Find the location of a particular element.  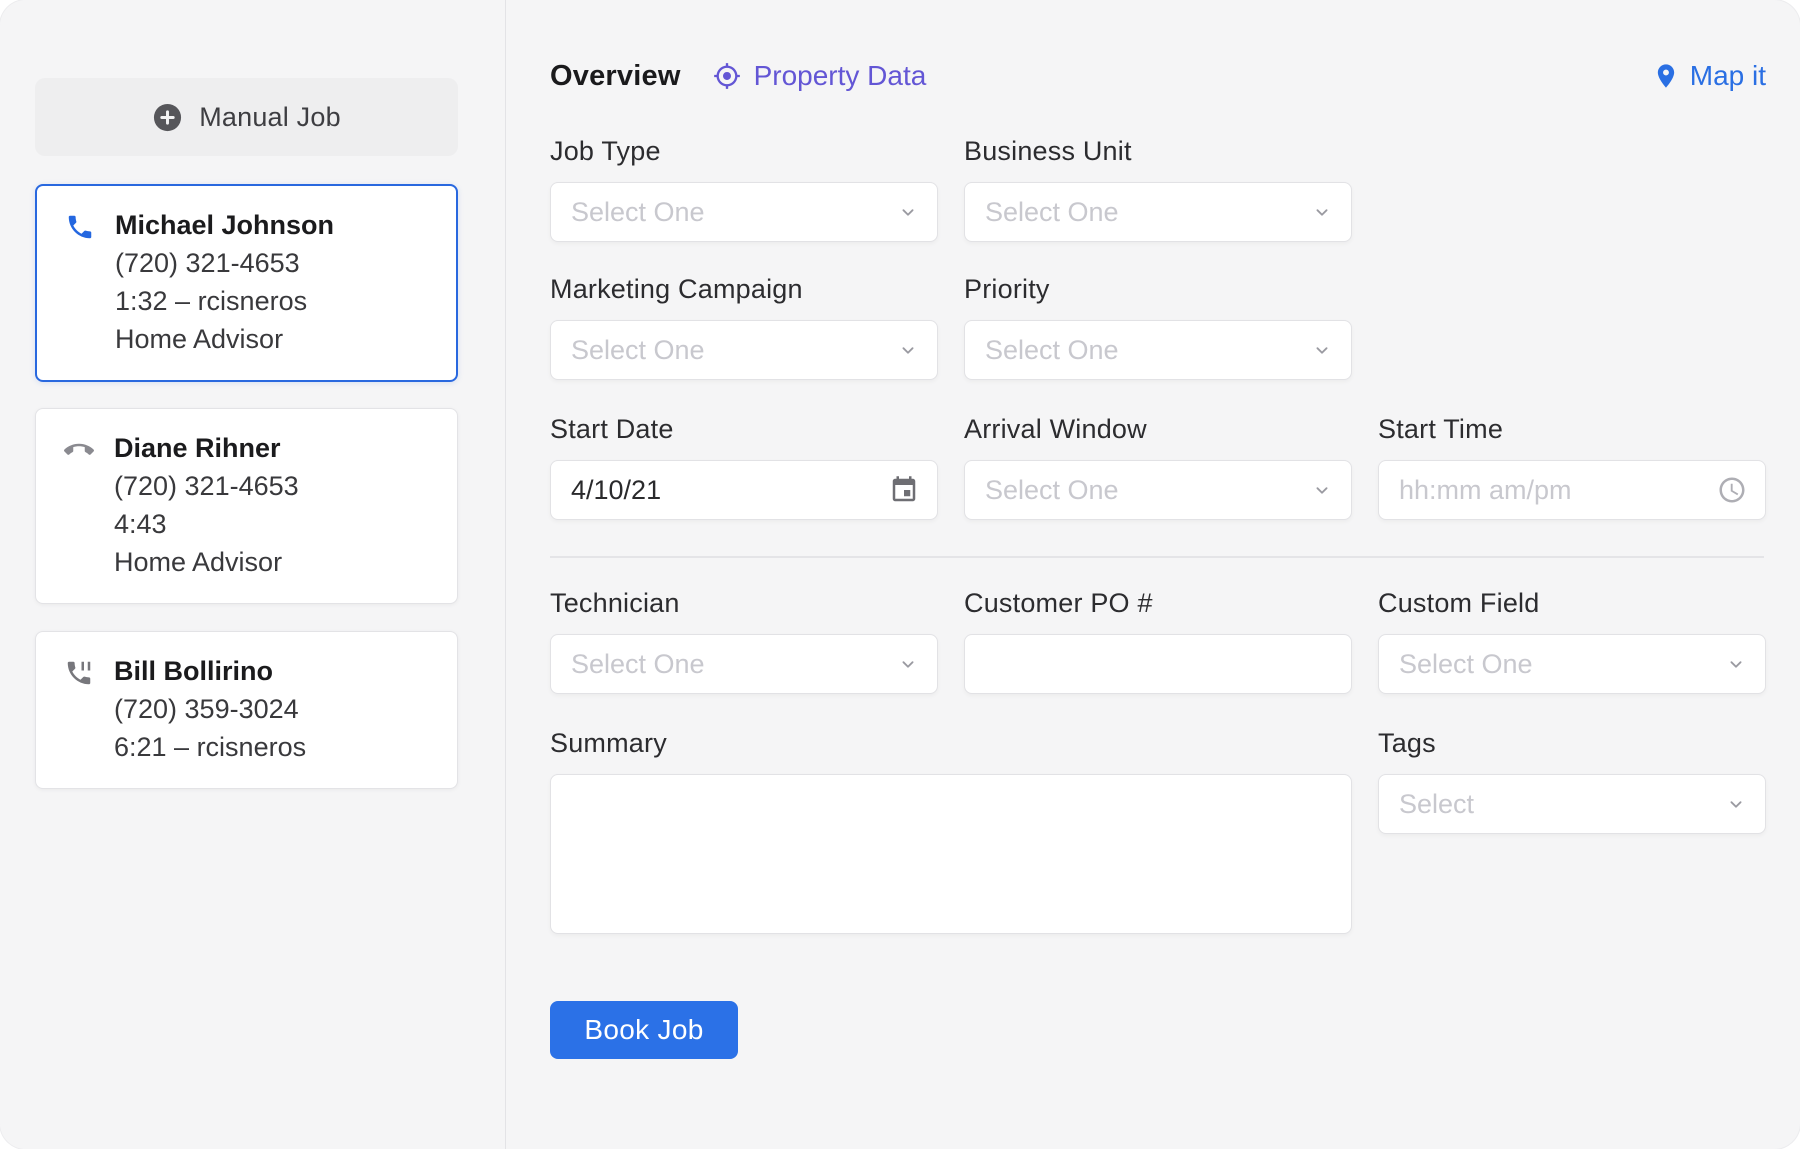

start-date-label: Start Date is located at coordinates (612, 429).